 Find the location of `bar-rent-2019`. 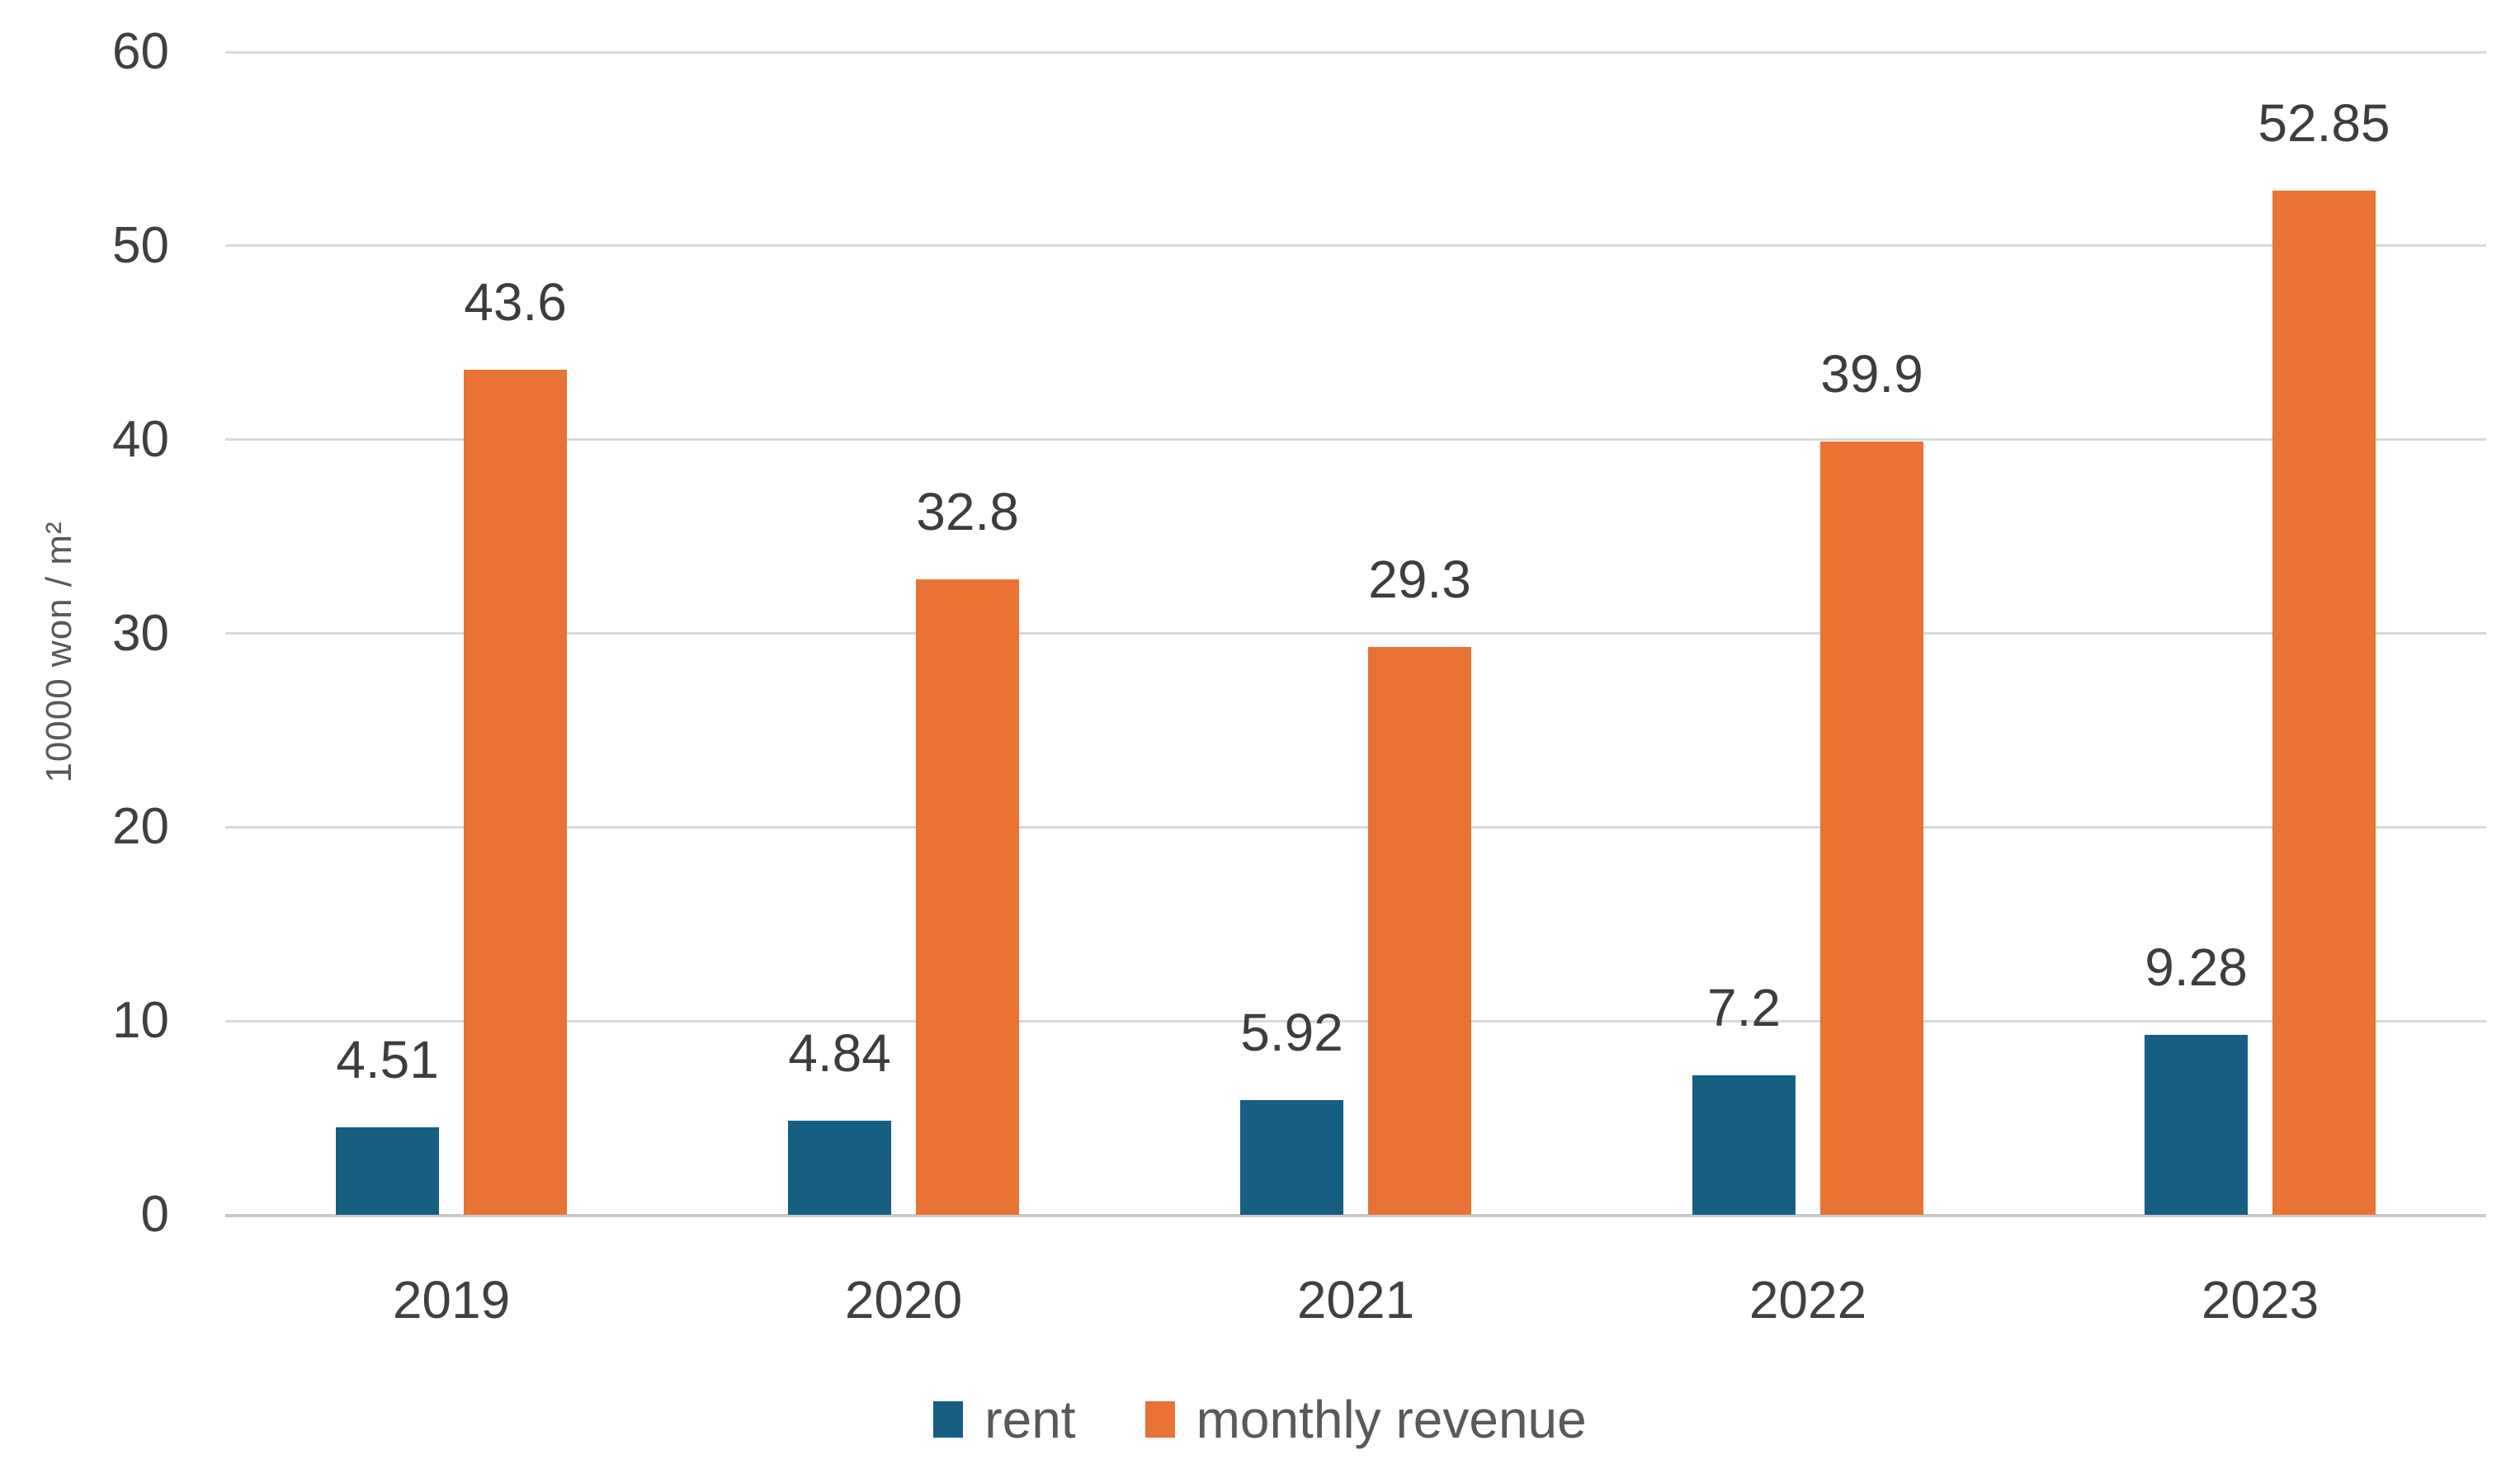

bar-rent-2019 is located at coordinates (387, 1171).